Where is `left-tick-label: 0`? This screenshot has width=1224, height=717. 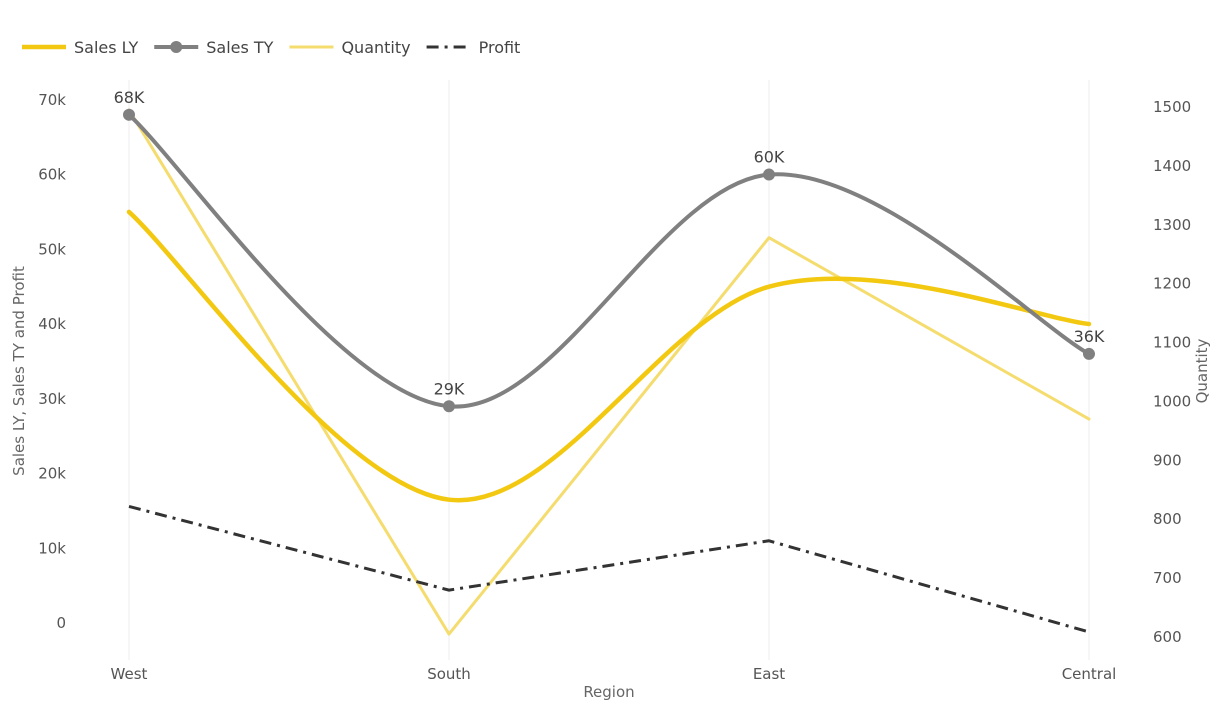
left-tick-label: 0 is located at coordinates (61, 623).